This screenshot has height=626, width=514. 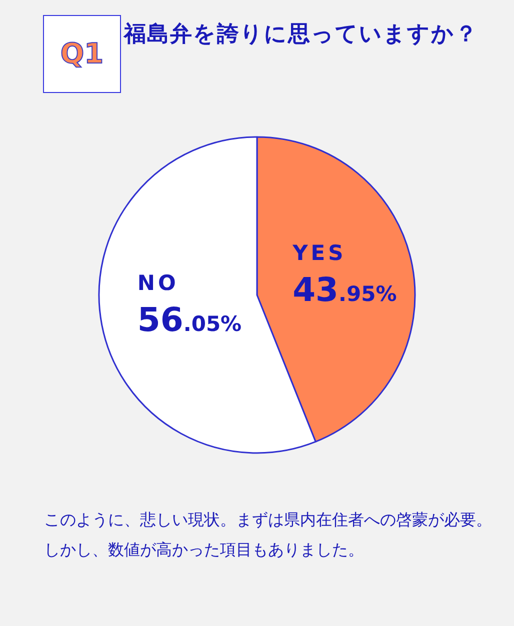 What do you see at coordinates (268, 535) in the screenshot?
I see `text: このように、悲しい現状。まずは県内在住者への啓蒙が必要。しかし、数値が高かった項目もありました。` at bounding box center [268, 535].